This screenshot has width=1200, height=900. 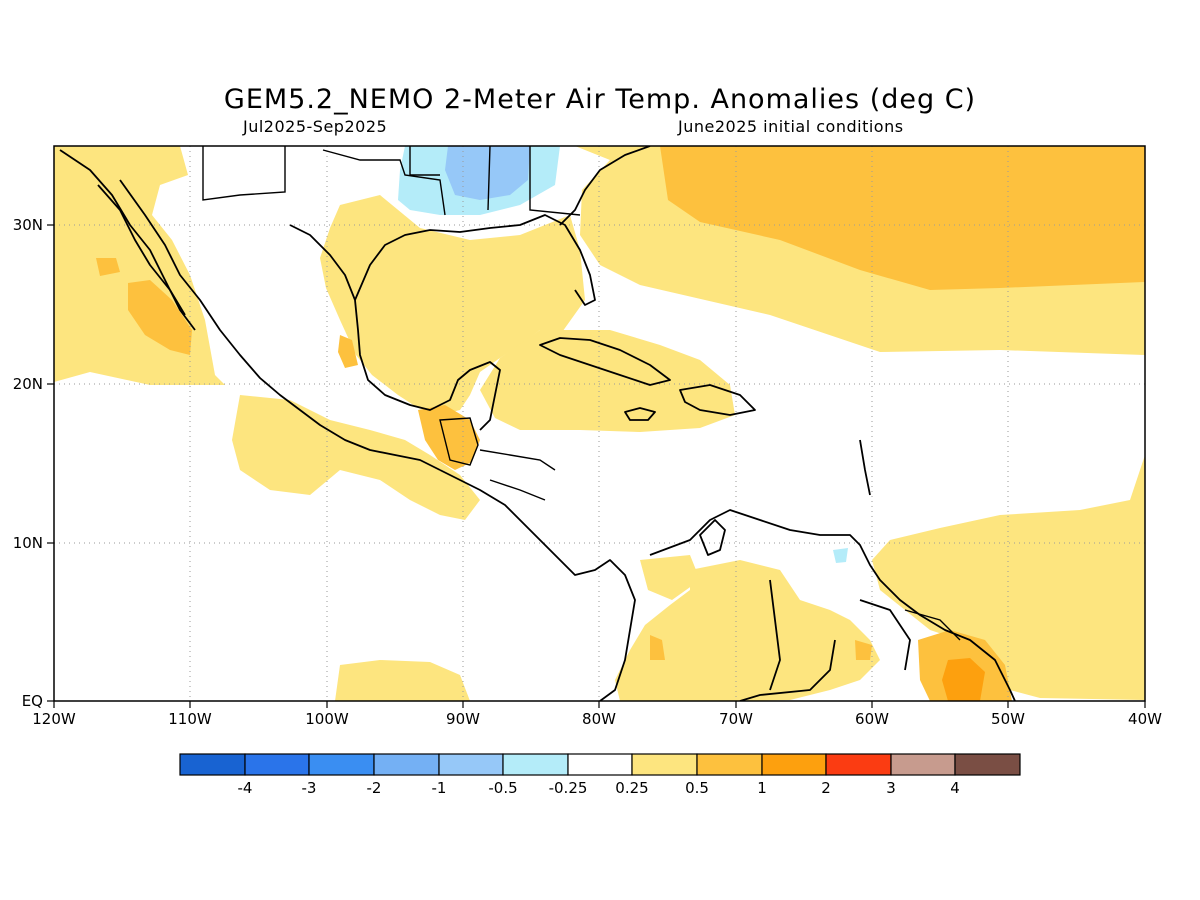 What do you see at coordinates (28, 384) in the screenshot?
I see `lat-label: 20N` at bounding box center [28, 384].